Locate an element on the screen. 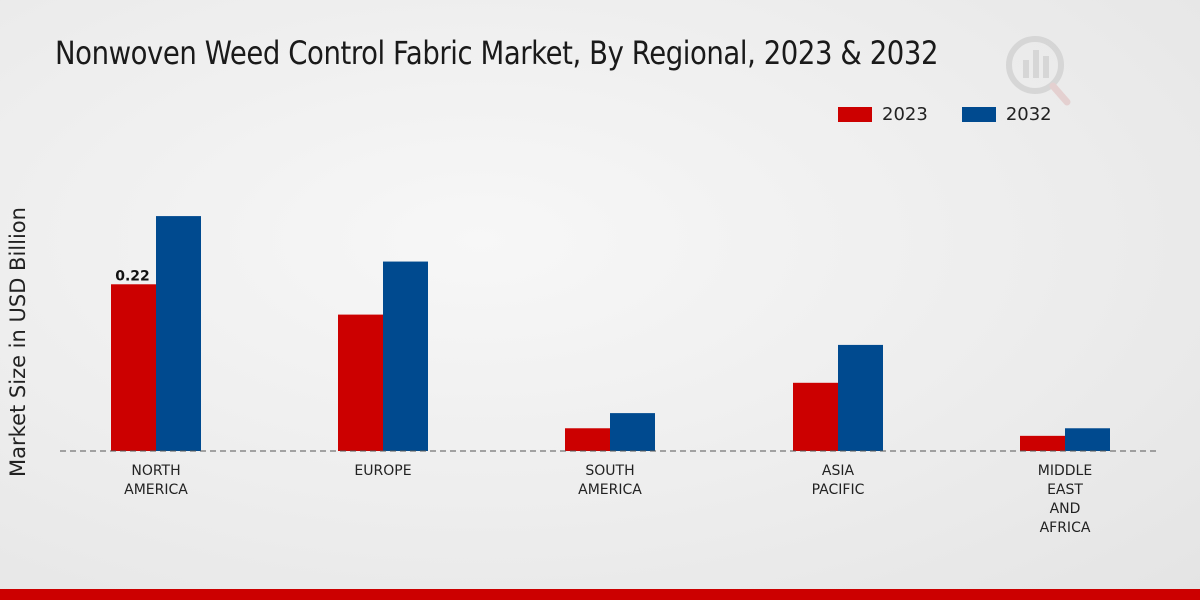  legend-swatch-2023 is located at coordinates (855, 114).